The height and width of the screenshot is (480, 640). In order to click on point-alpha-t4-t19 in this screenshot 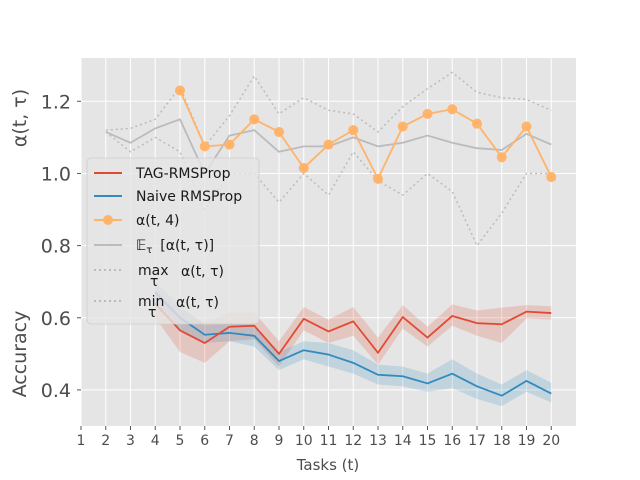, I will do `click(526, 126)`.